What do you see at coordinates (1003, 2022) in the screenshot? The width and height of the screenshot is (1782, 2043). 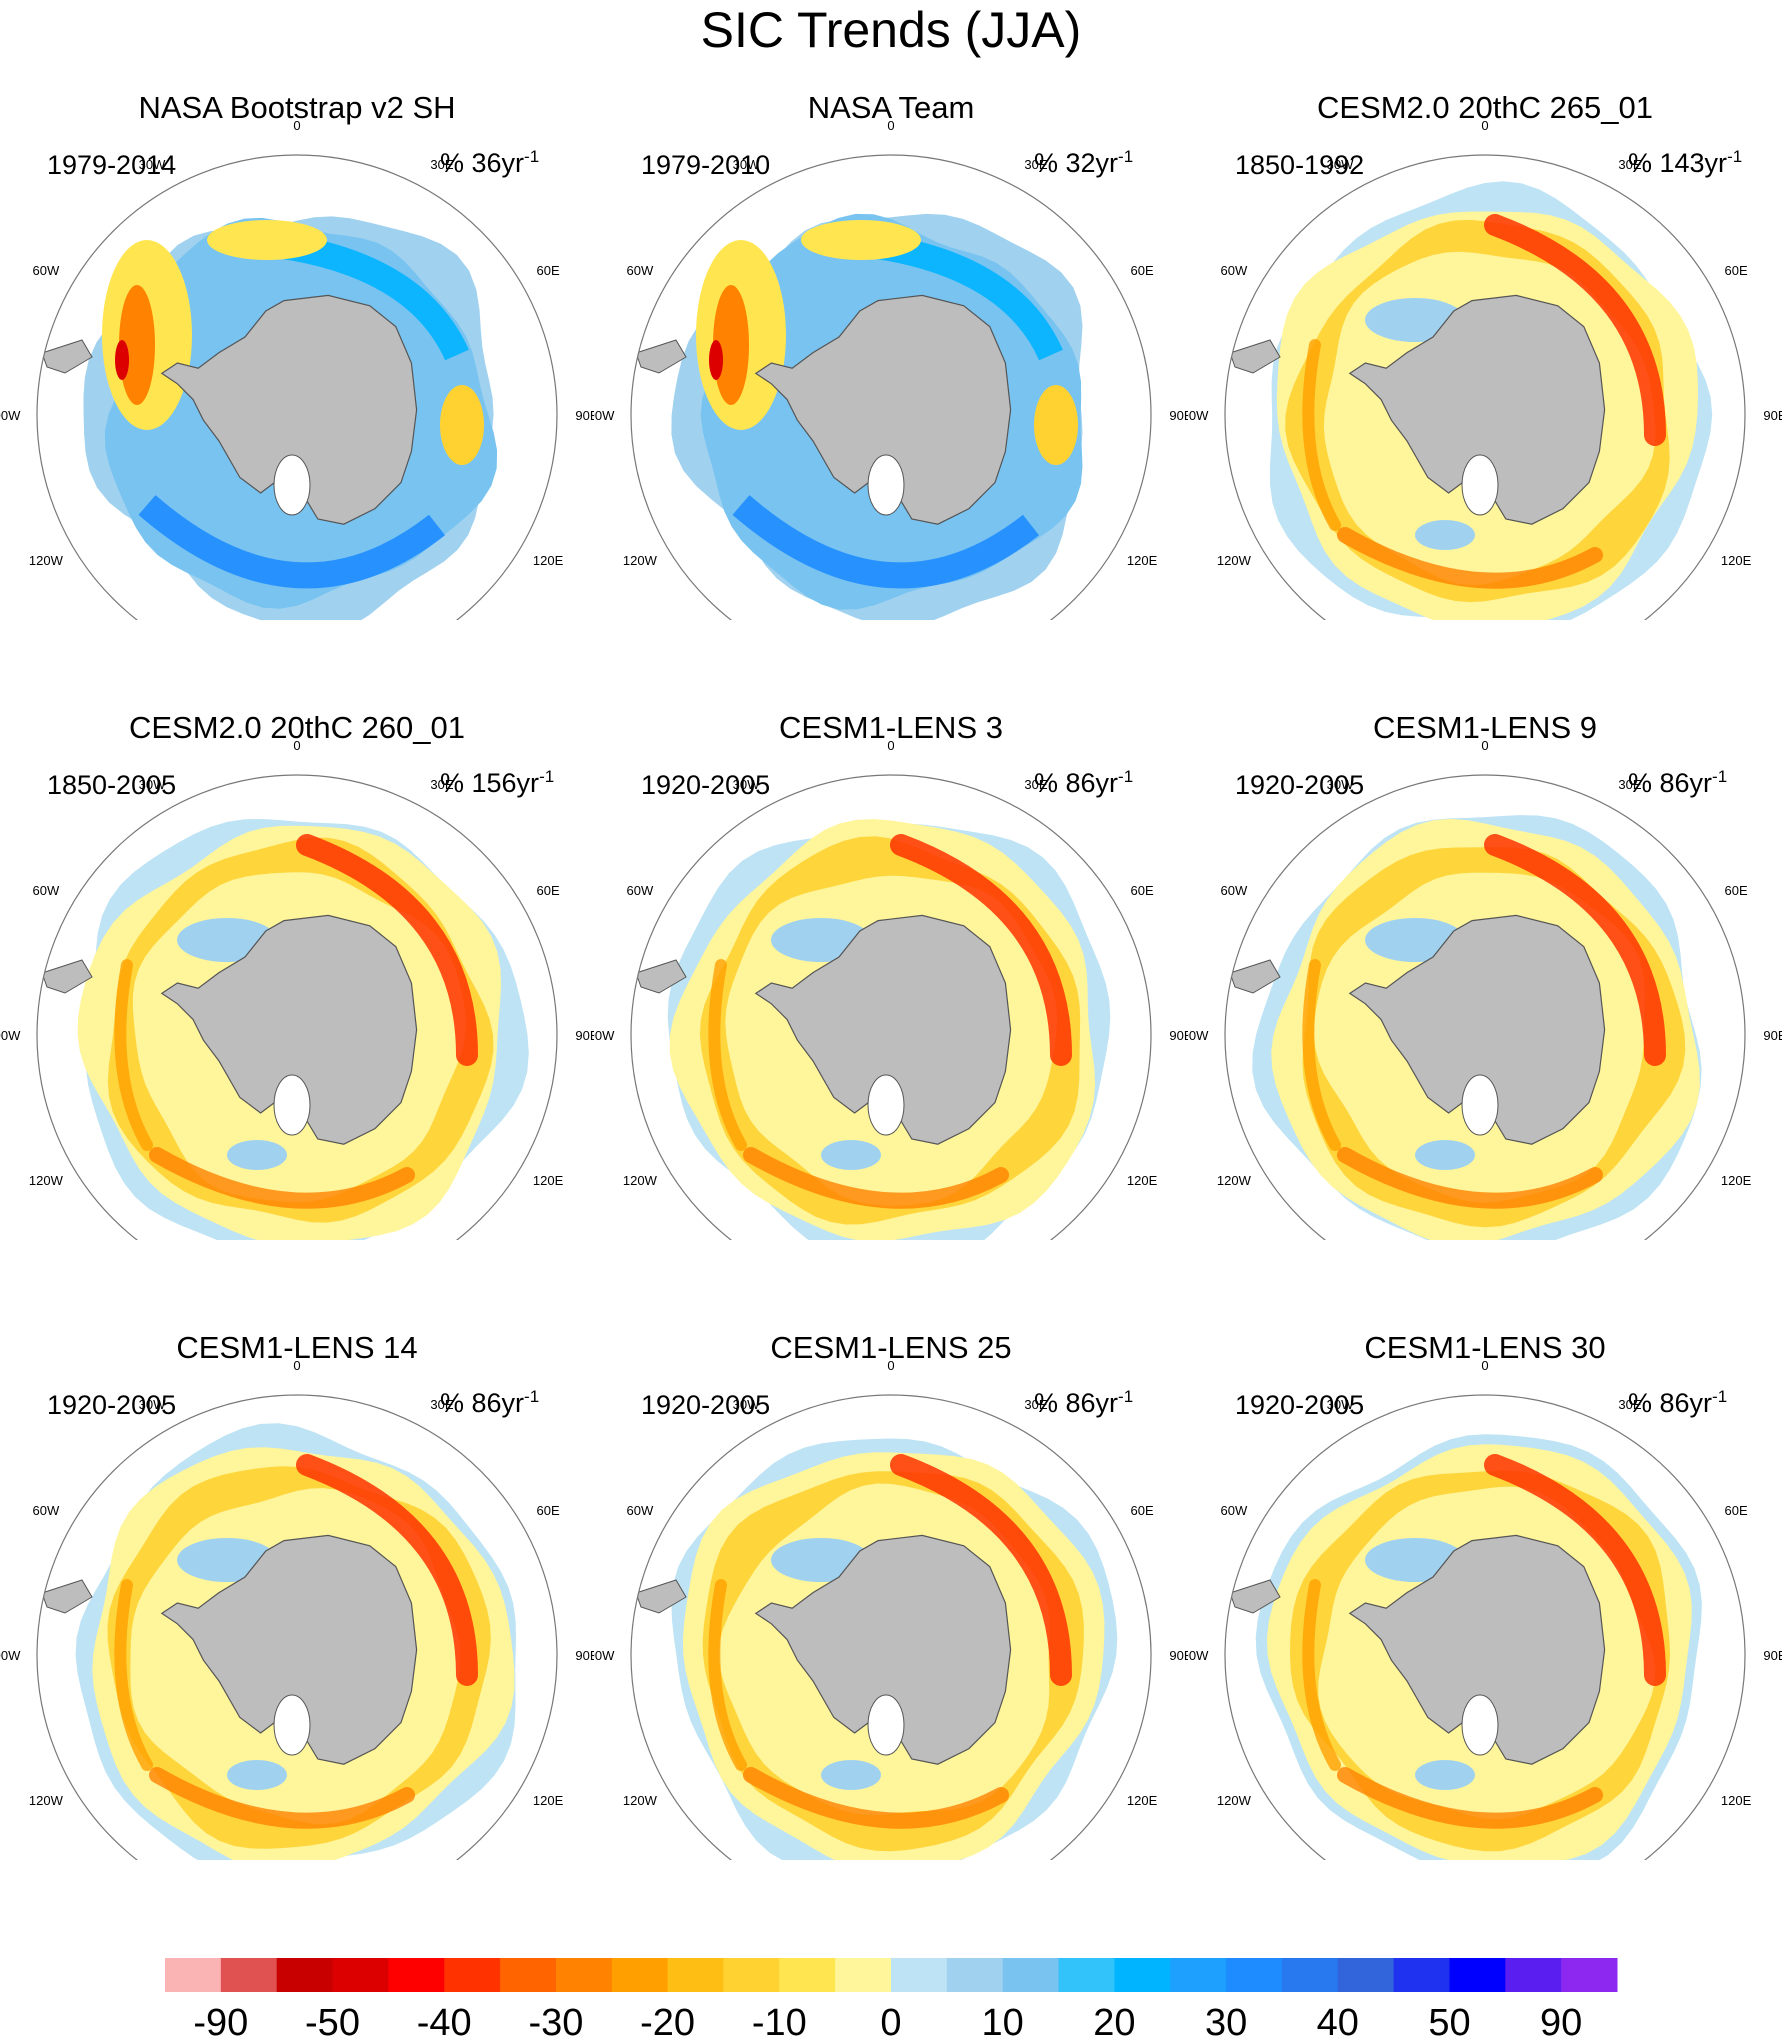 I see `colorbar-label: 10` at bounding box center [1003, 2022].